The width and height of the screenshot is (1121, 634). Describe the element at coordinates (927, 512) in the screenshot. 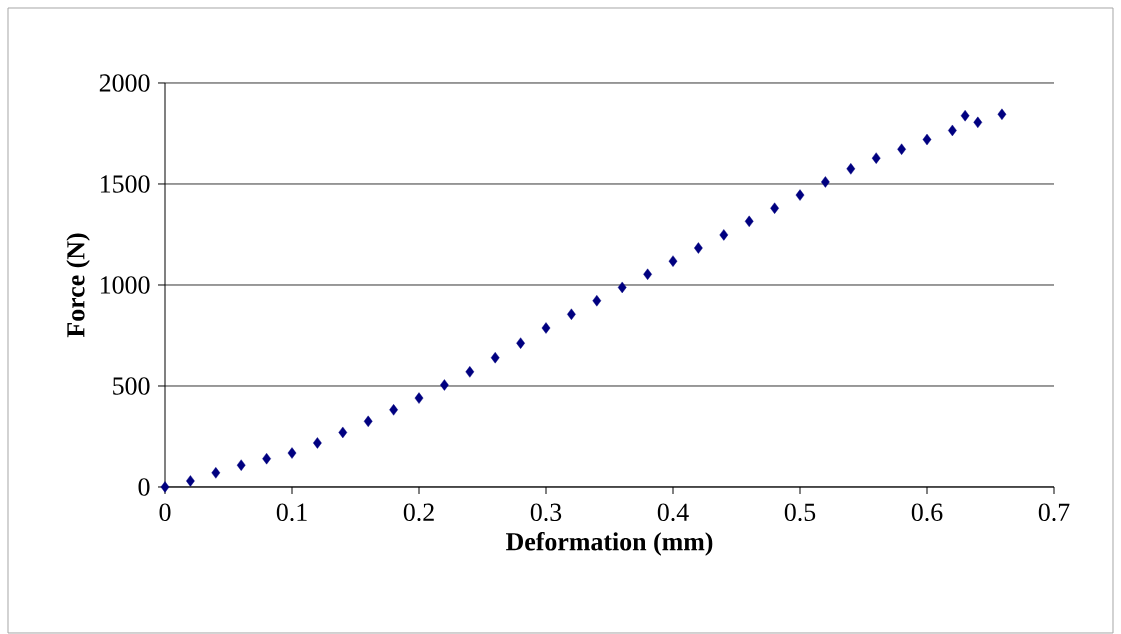

I see `x-tick-label: 0.6` at that location.